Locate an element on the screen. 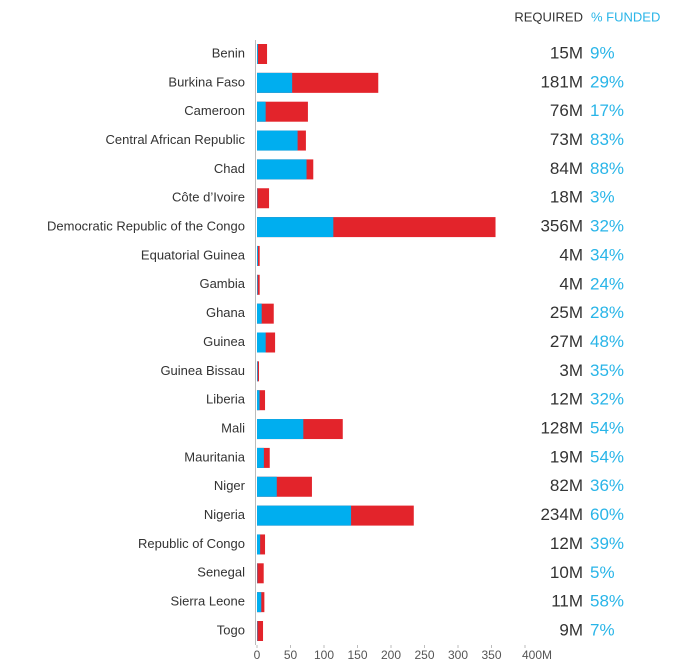 This screenshot has width=683, height=664. x-tick-label: 0 is located at coordinates (257, 655).